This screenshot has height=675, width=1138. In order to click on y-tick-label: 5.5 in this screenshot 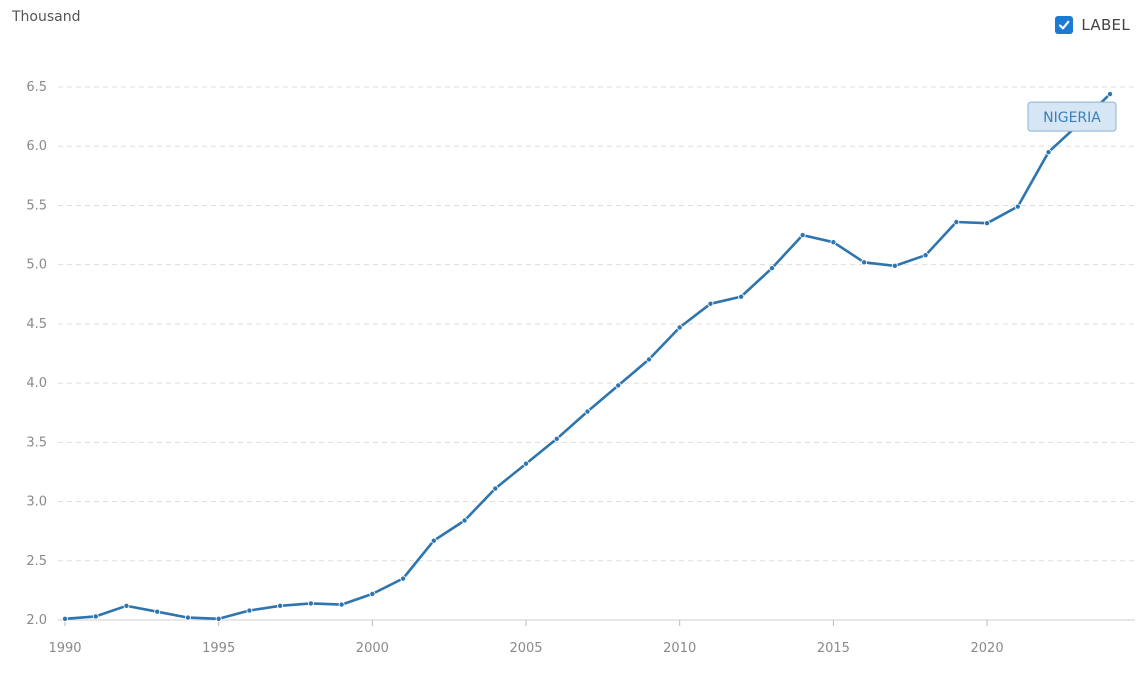, I will do `click(36, 205)`.